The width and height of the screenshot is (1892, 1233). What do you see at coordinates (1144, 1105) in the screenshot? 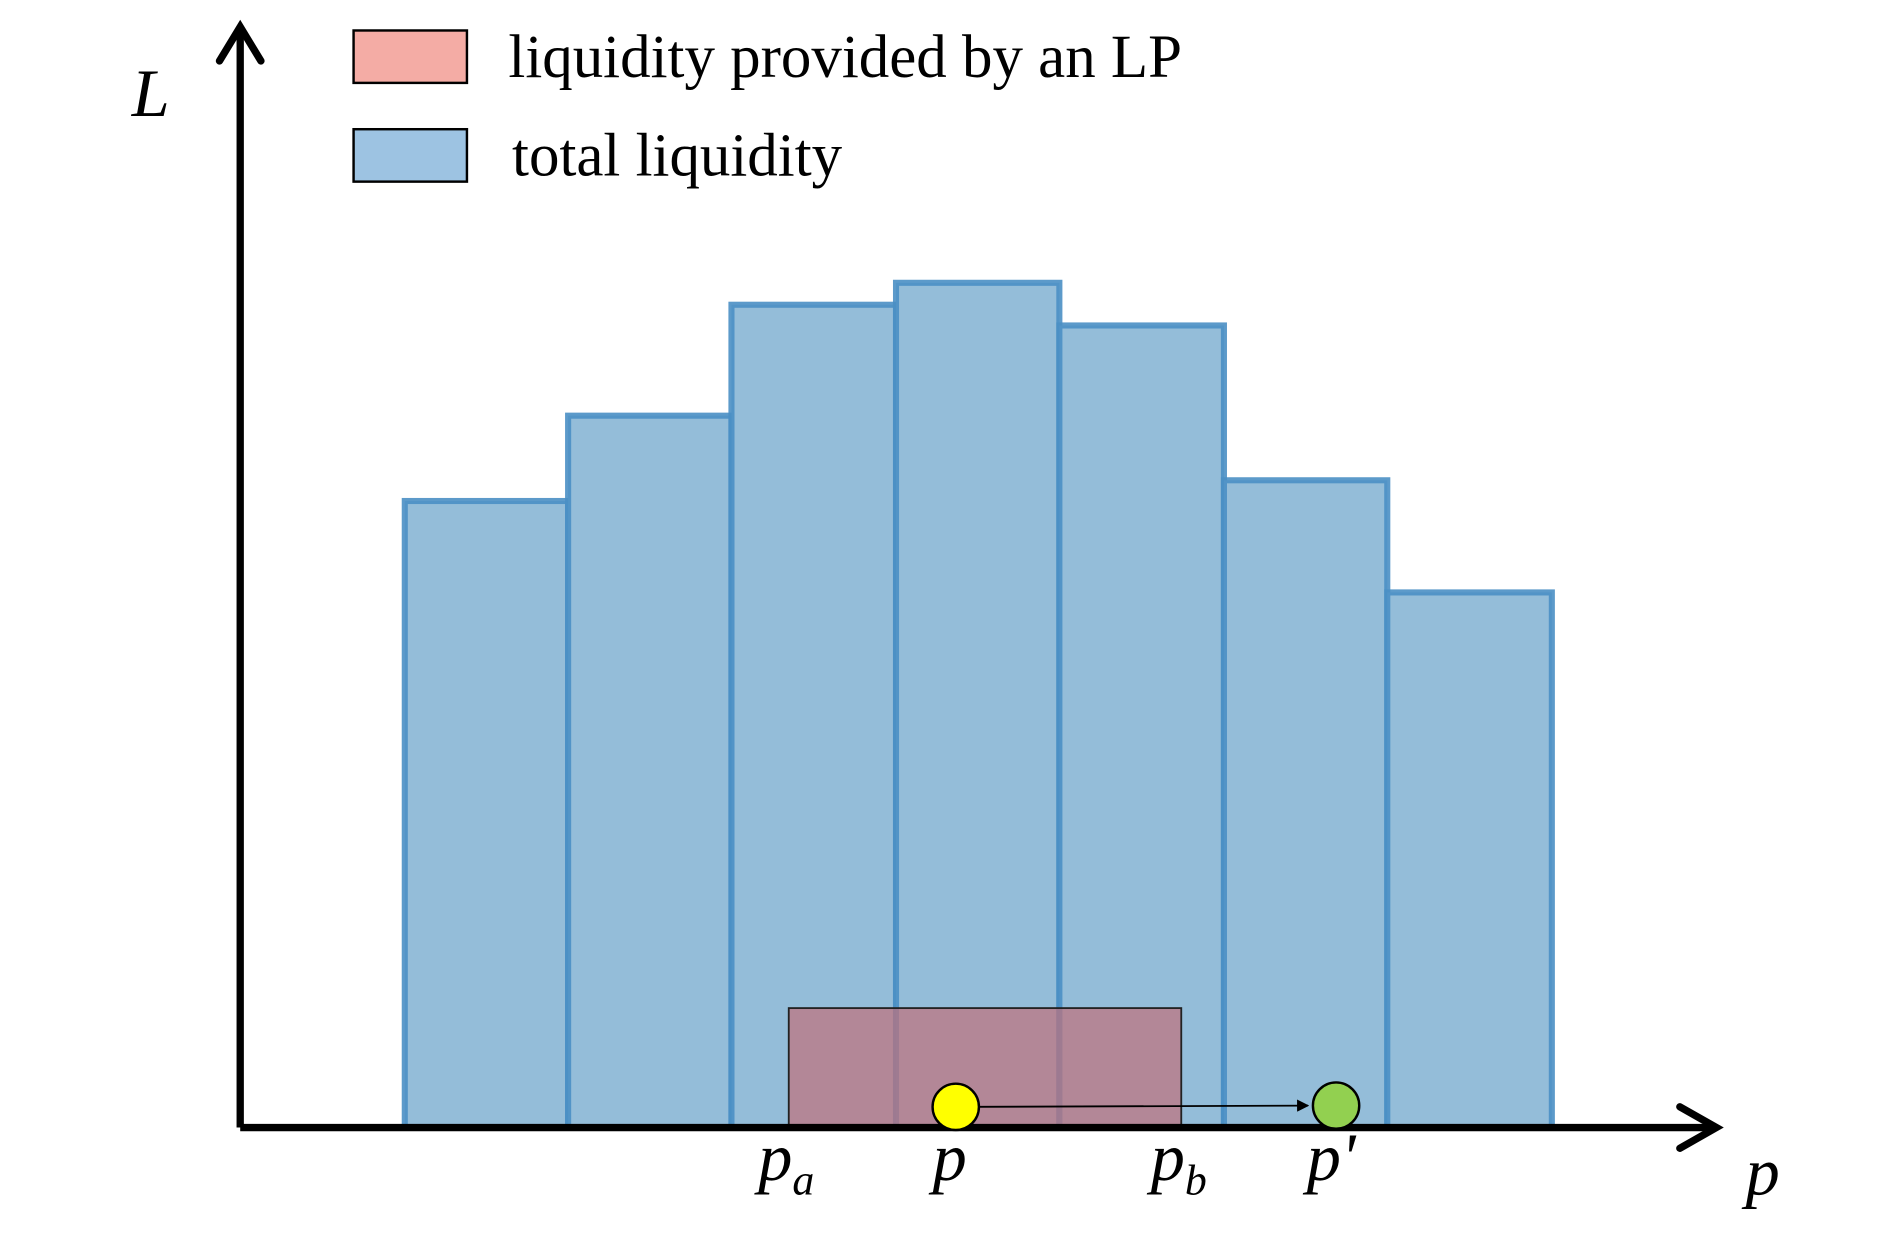
I see `price-move-arrow` at bounding box center [1144, 1105].